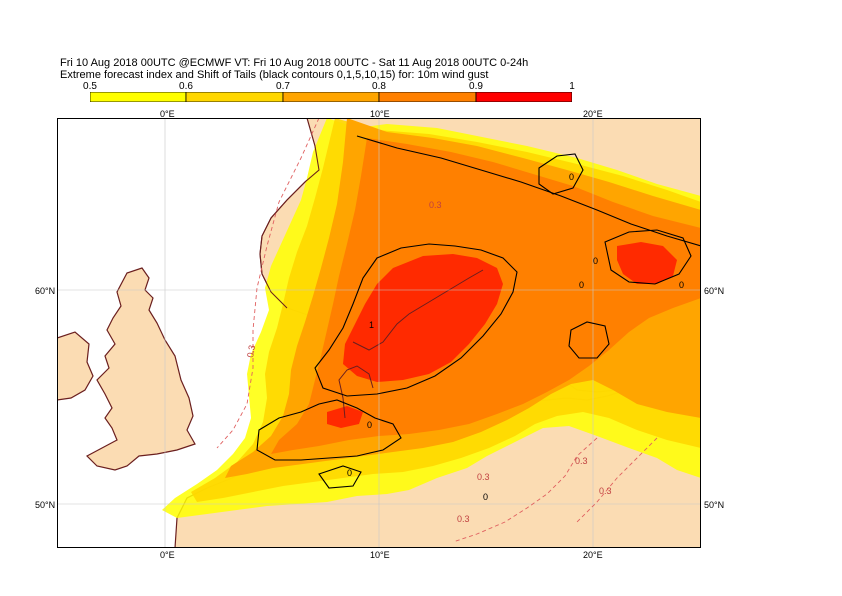  I want to click on lat-label-right-60: 60°N, so click(714, 291).